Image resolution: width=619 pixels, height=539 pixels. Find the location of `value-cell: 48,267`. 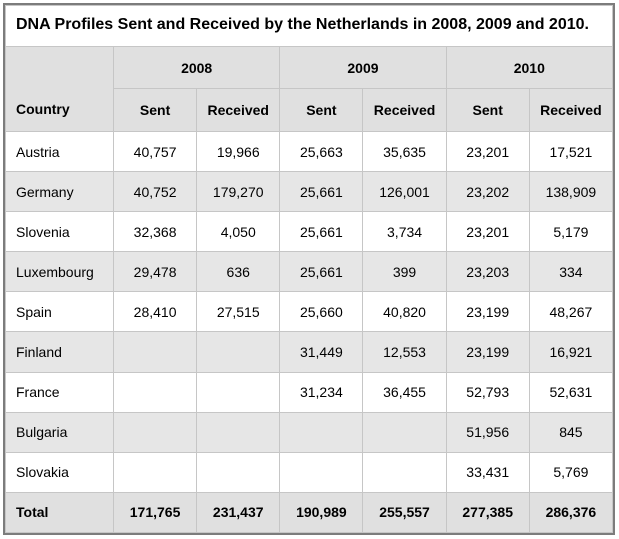

value-cell: 48,267 is located at coordinates (571, 312).